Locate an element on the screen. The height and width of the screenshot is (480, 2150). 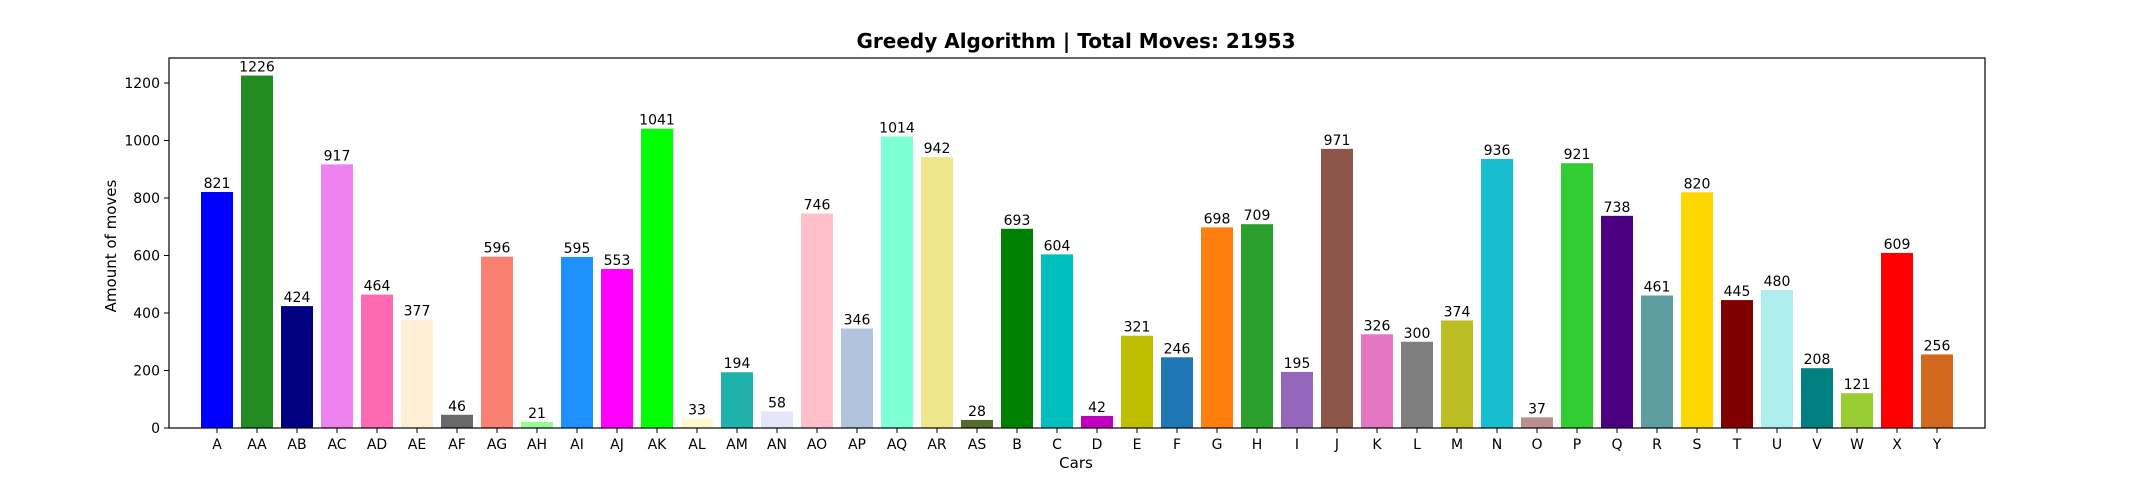
x-tick-label-ac: AC is located at coordinates (336, 445).